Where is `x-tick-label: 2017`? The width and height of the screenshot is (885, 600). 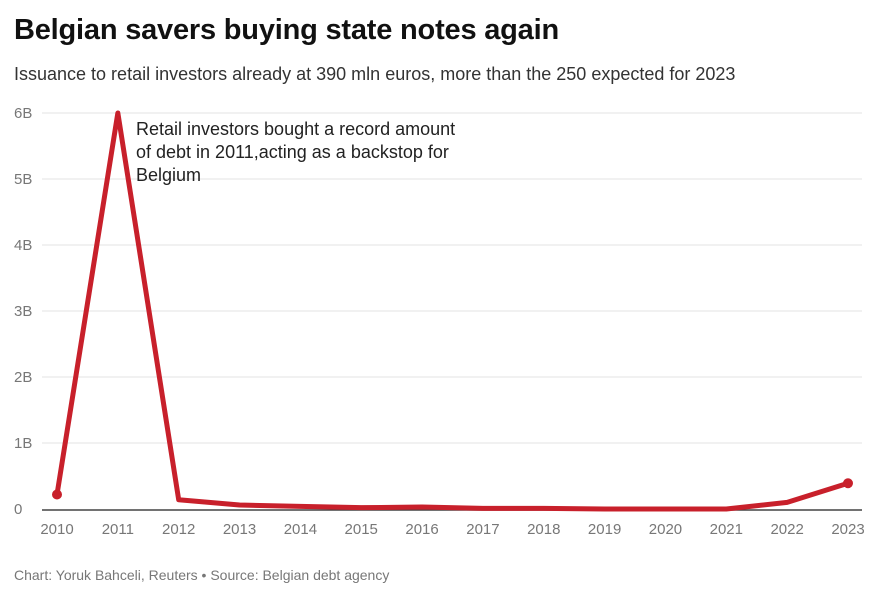
x-tick-label: 2017 is located at coordinates (482, 529).